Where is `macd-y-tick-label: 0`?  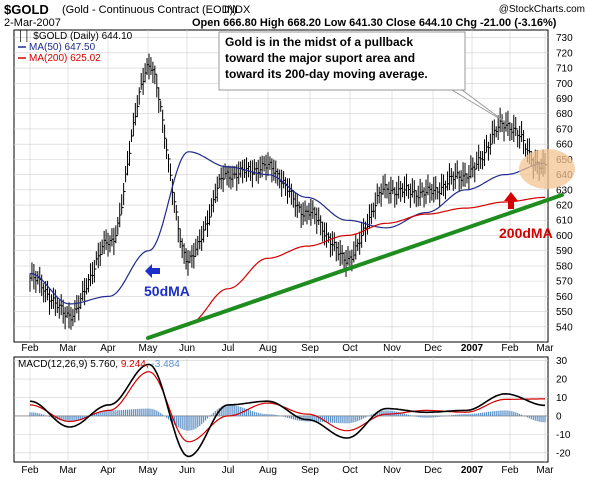
macd-y-tick-label: 0 is located at coordinates (559, 416).